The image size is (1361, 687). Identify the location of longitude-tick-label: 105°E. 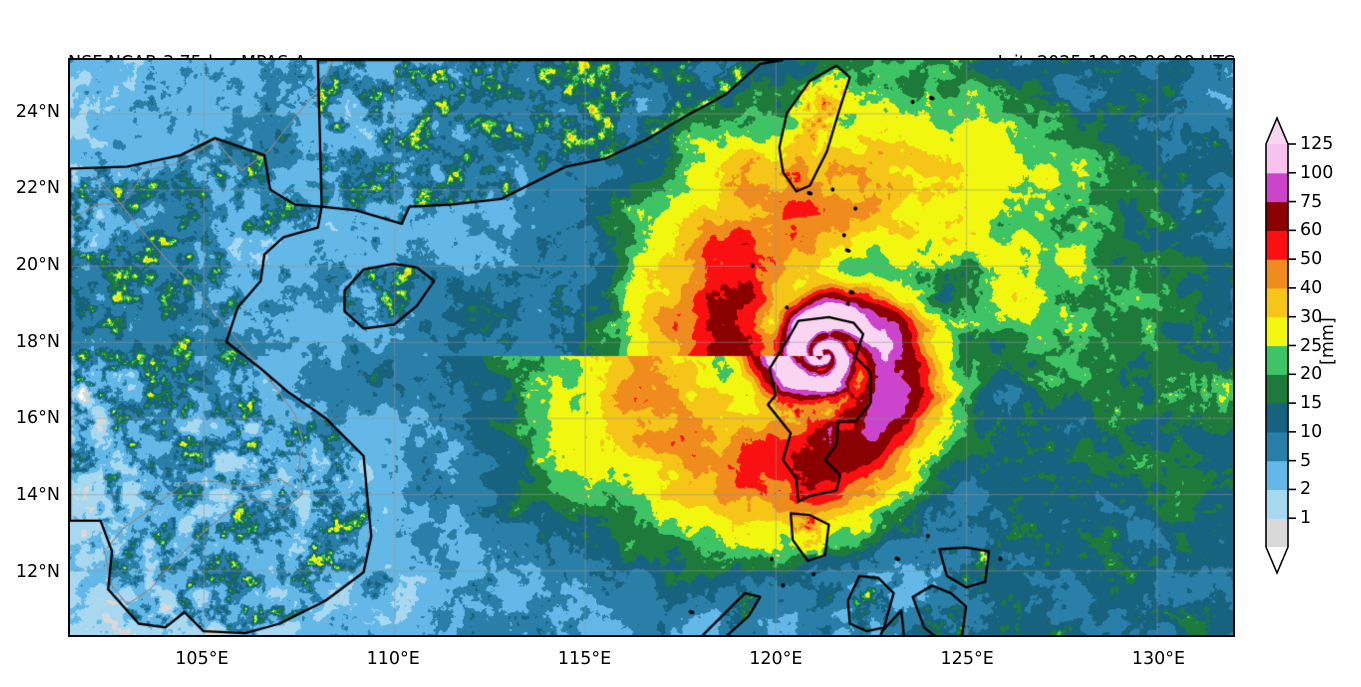
(202, 659).